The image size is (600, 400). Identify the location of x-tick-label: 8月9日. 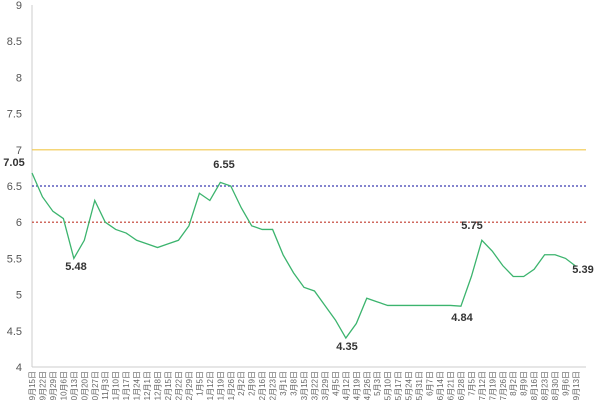
(524, 383).